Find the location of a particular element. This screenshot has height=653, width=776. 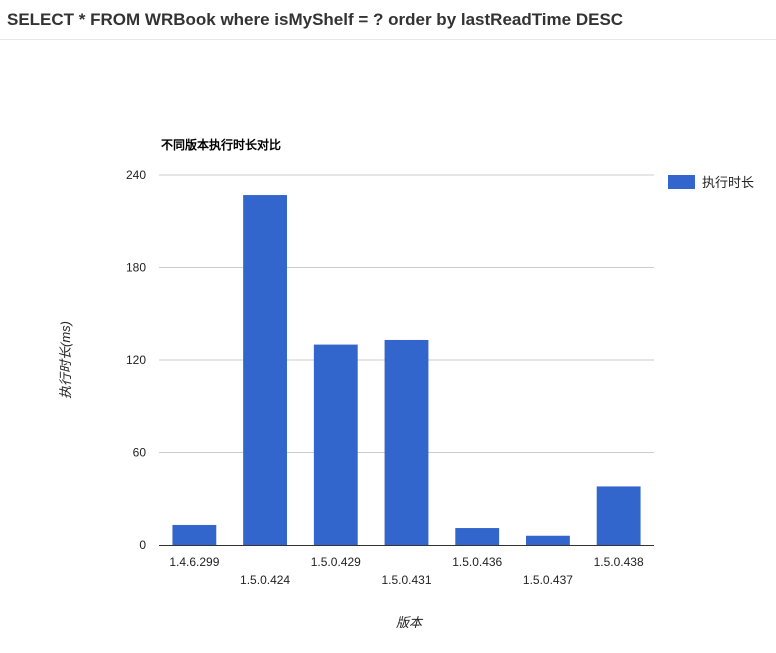

y-tick-label: 60 is located at coordinates (140, 453).